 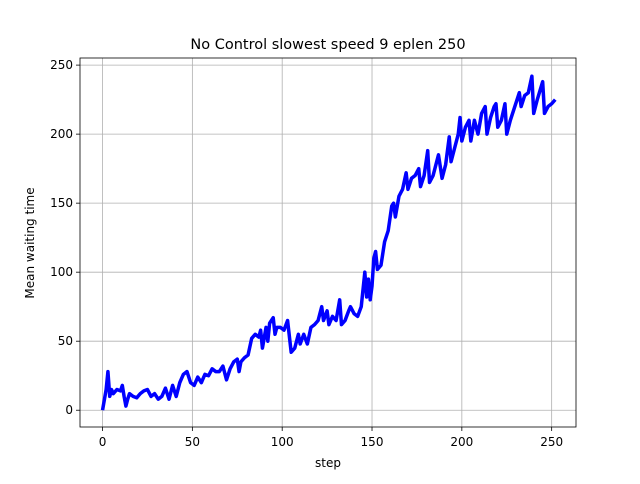 What do you see at coordinates (327, 45) in the screenshot?
I see `chart-title: No Control slowest speed 9 eplen 250` at bounding box center [327, 45].